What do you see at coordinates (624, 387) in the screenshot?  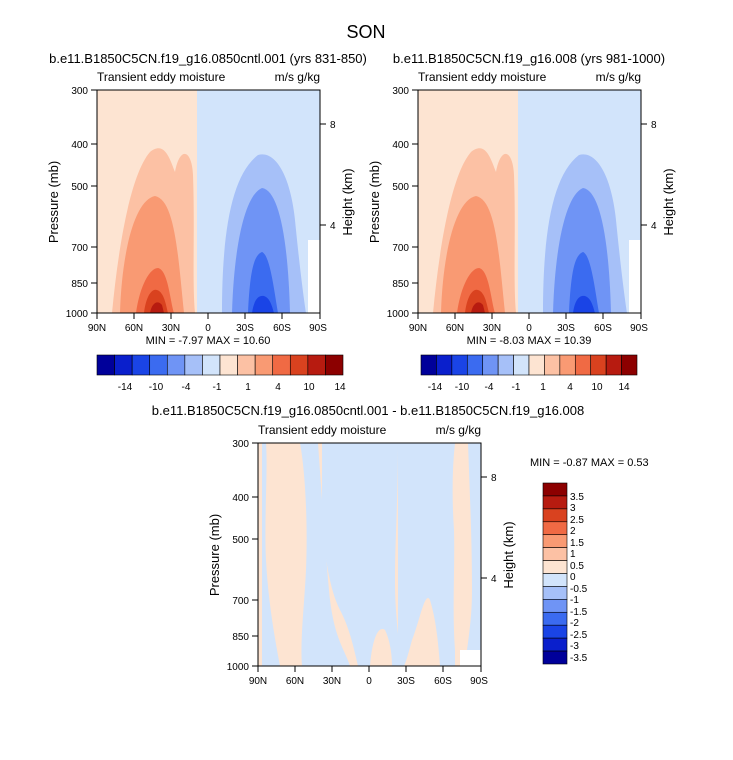 I see `colorbar-label: 14` at bounding box center [624, 387].